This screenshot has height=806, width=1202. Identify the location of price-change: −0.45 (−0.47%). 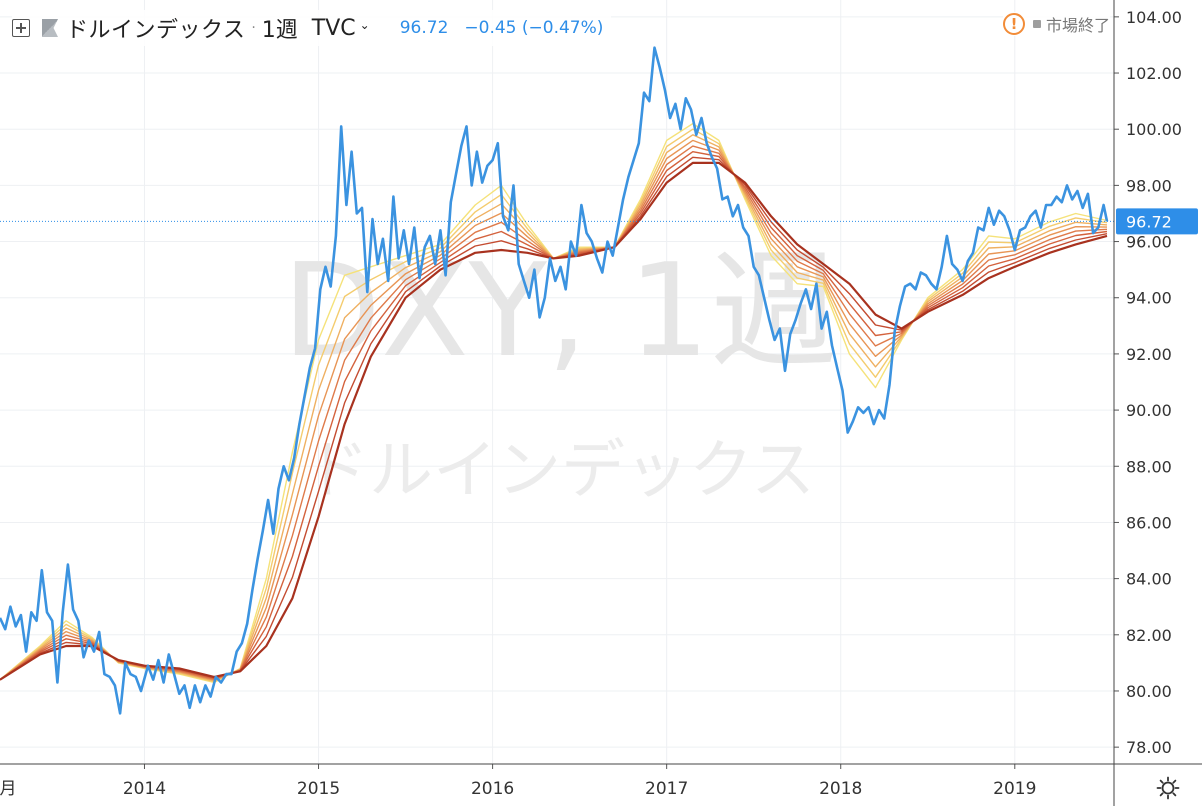
(534, 28).